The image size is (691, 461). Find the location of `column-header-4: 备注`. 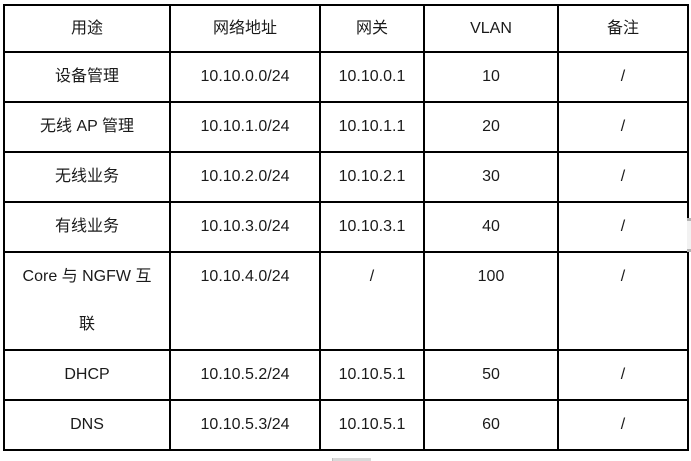

column-header-4: 备注 is located at coordinates (623, 28).